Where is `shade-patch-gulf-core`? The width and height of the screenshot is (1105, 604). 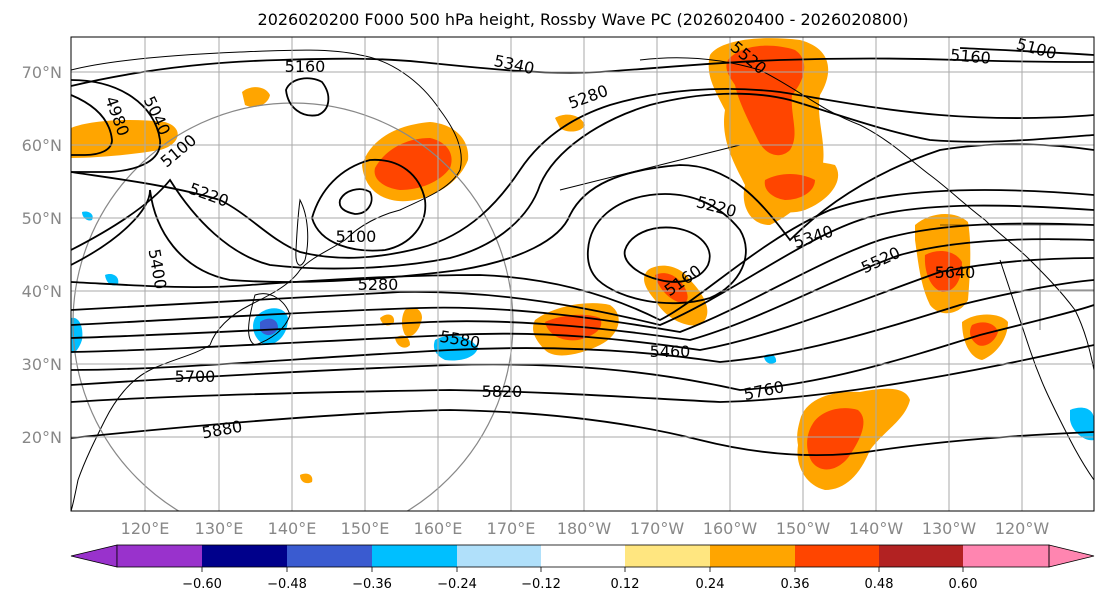
shade-patch-gulf-core is located at coordinates (789, 187).